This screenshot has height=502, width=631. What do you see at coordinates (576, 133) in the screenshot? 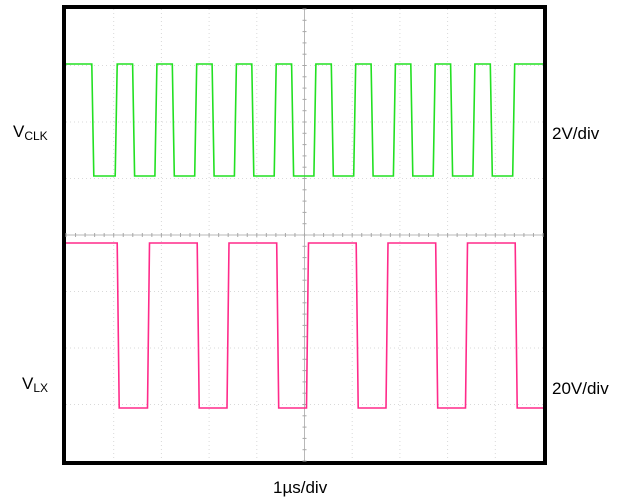
I see `clk-scale-label: 2V/div` at bounding box center [576, 133].